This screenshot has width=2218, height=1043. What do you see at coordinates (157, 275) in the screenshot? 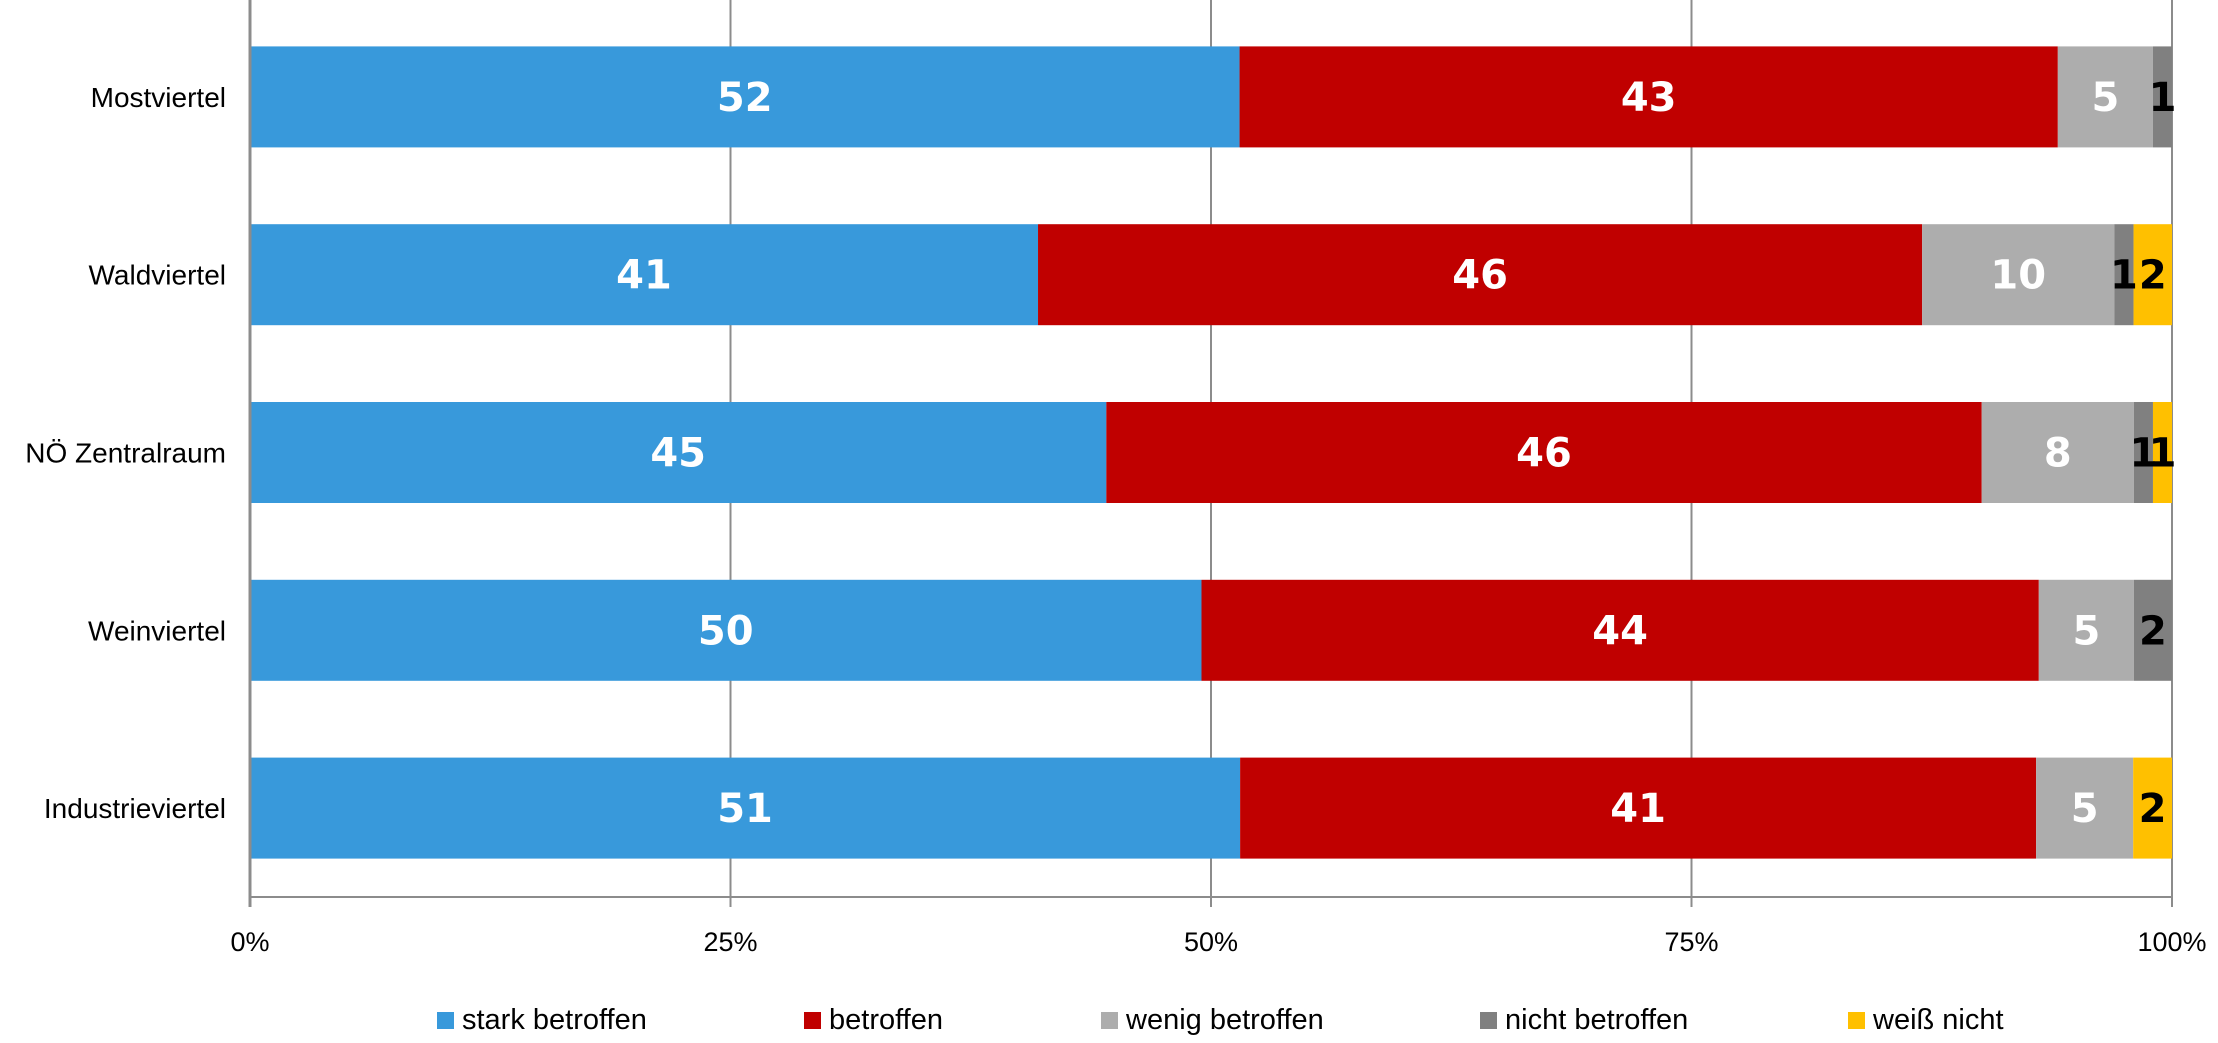
I see `category-label: Waldviertel` at bounding box center [157, 275].